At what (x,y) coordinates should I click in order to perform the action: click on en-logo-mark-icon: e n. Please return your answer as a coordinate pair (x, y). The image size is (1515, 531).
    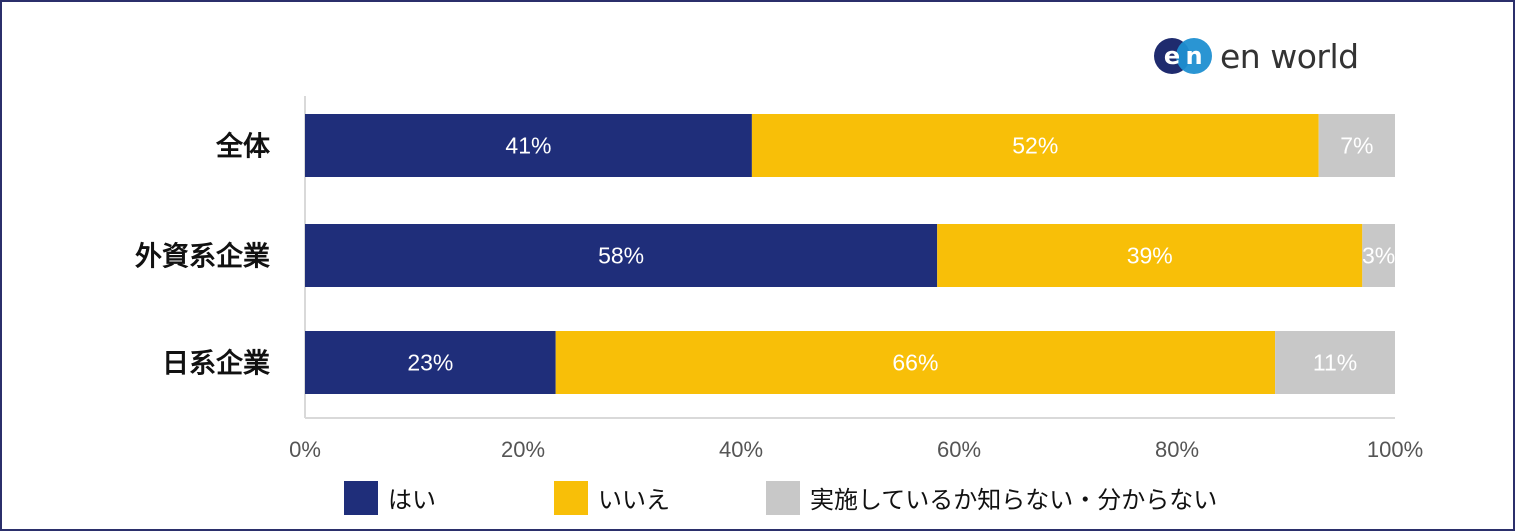
    Looking at the image, I should click on (1183, 56).